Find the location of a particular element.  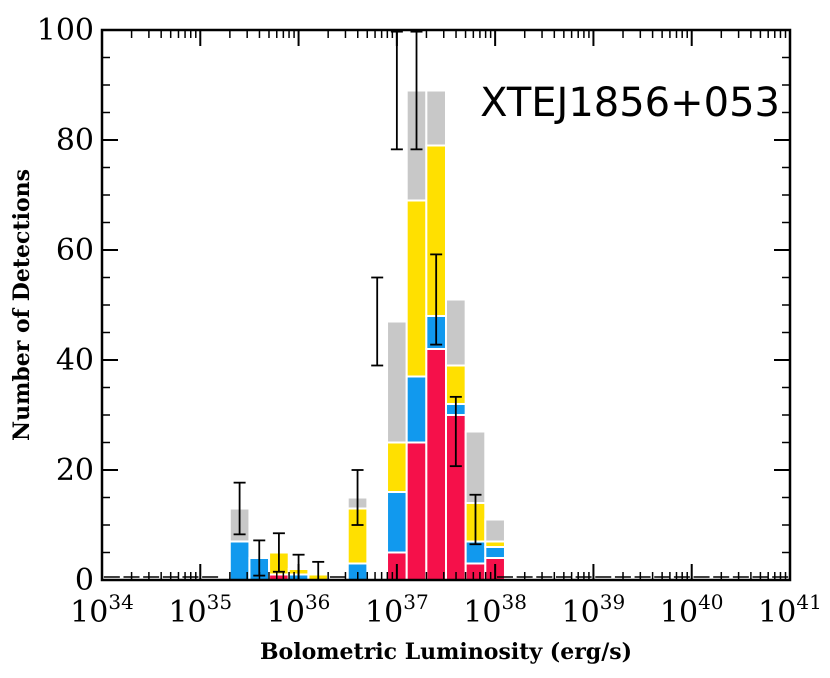

source-annotation: XTEJ1856+053 is located at coordinates (630, 103).